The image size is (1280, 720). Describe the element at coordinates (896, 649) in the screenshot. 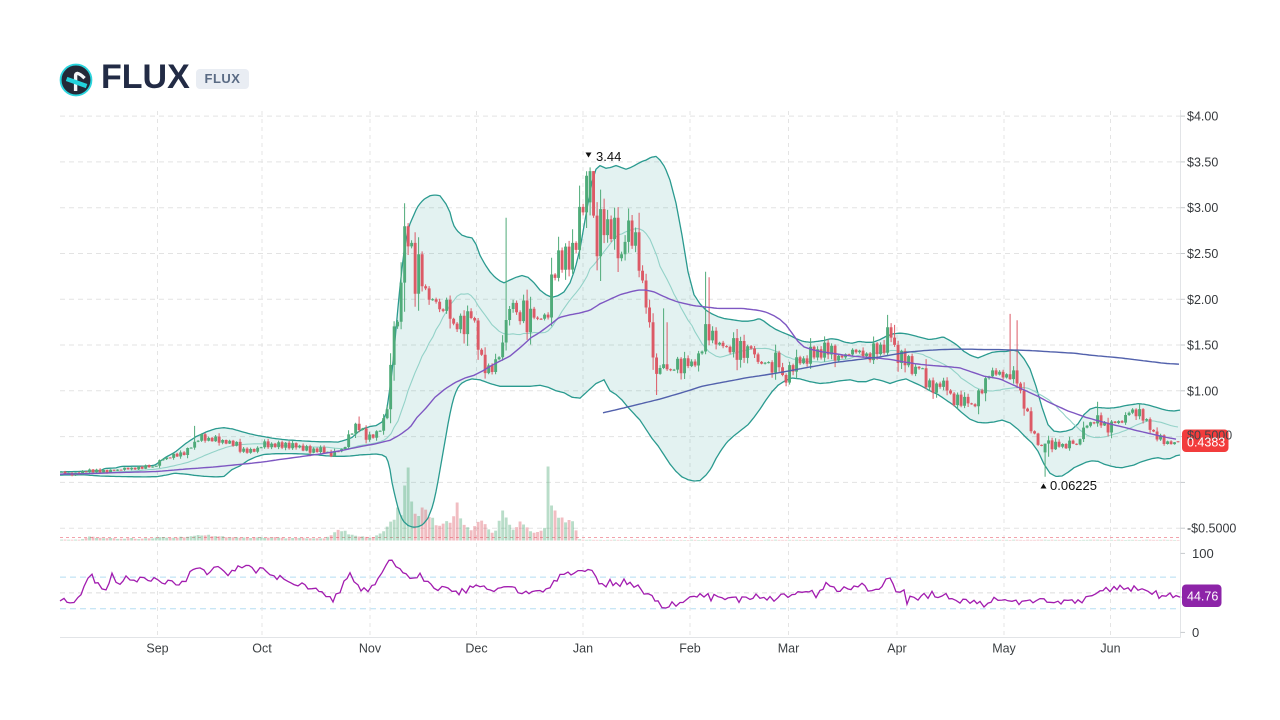

I see `svg-text: Apr` at that location.